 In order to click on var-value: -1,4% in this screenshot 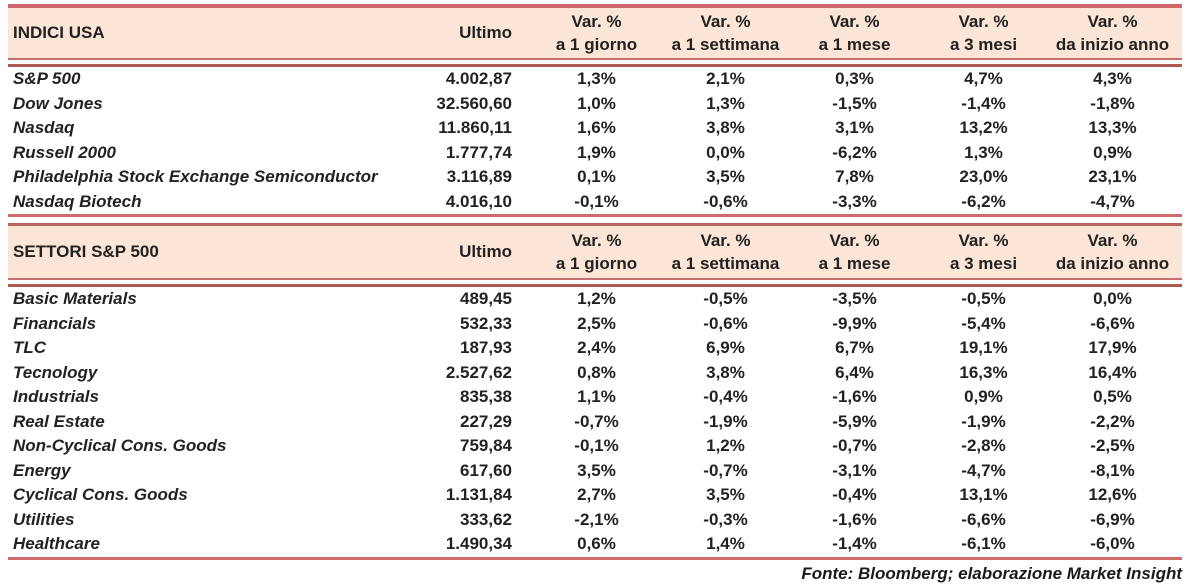, I will do `click(854, 544)`.